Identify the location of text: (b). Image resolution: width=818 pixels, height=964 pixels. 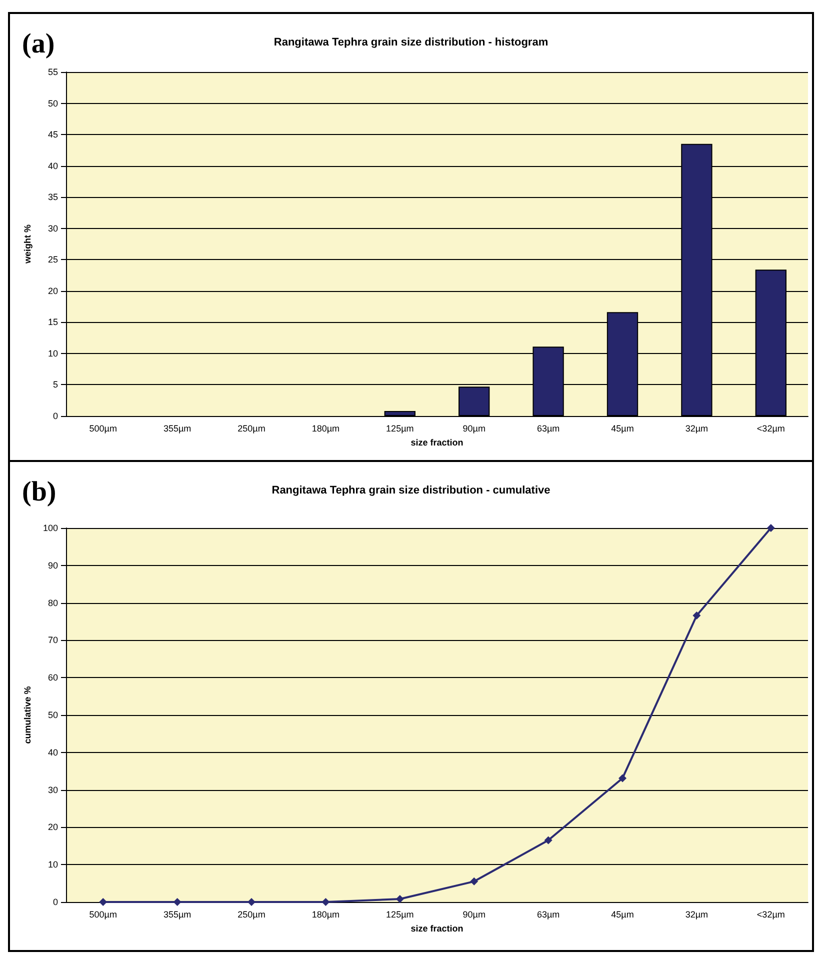
(39, 492).